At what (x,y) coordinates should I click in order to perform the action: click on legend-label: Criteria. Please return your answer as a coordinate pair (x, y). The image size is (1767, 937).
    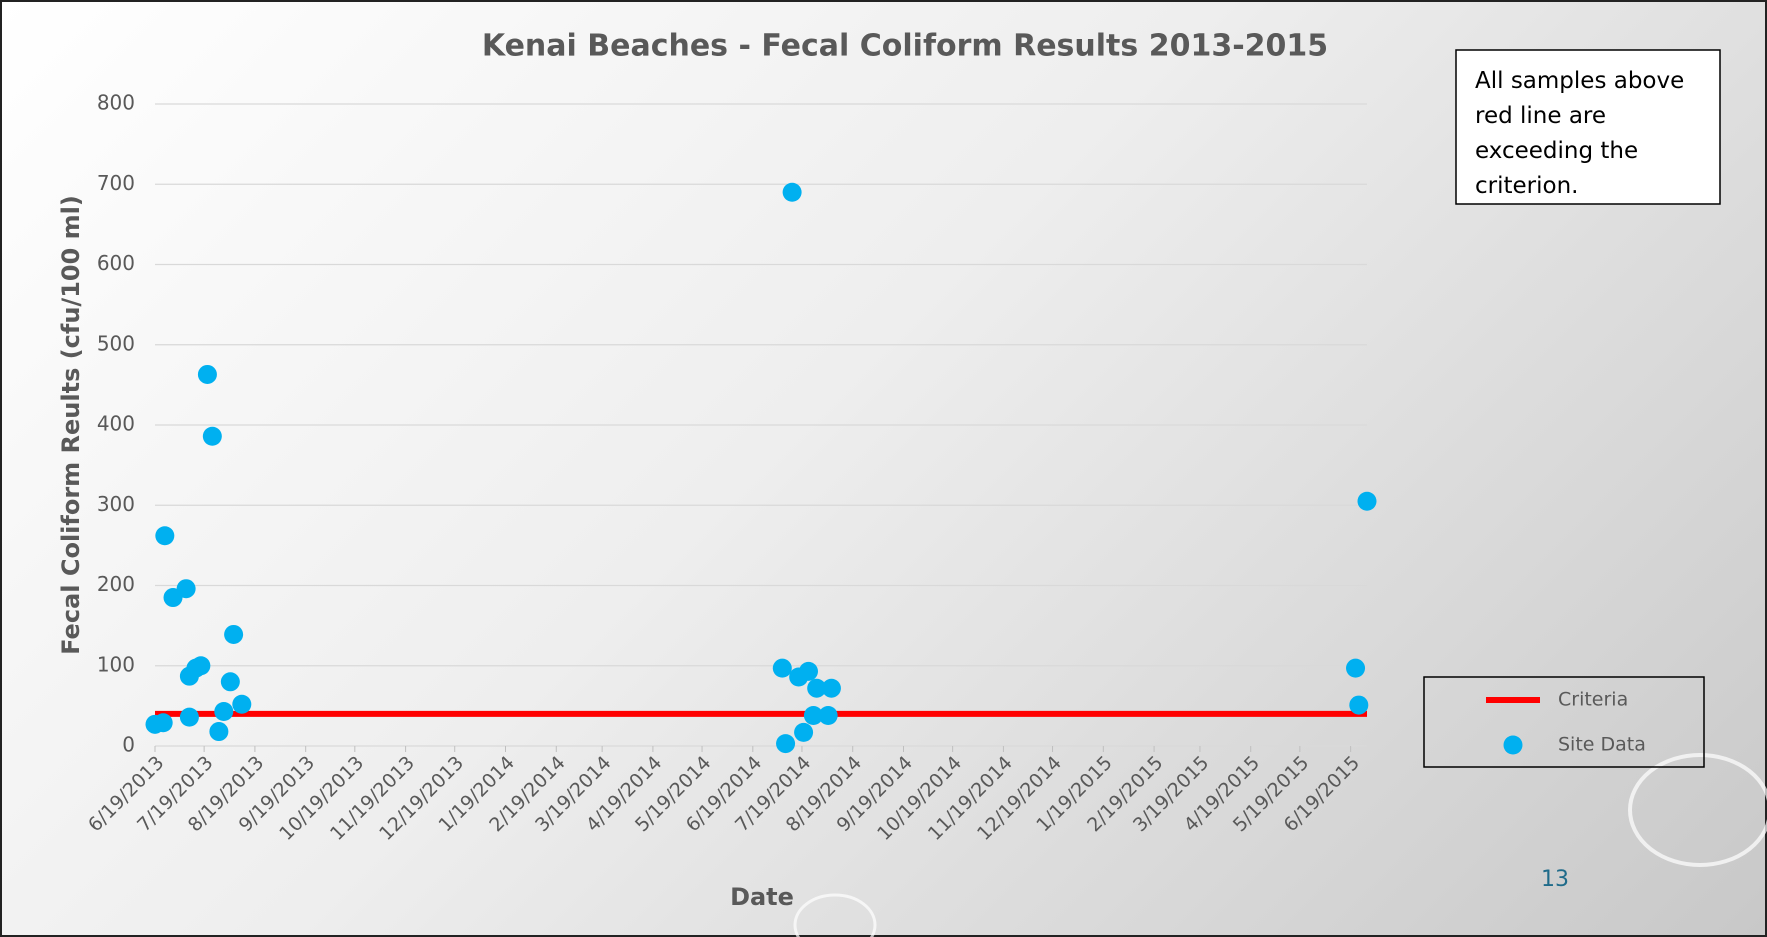
    Looking at the image, I should click on (1593, 700).